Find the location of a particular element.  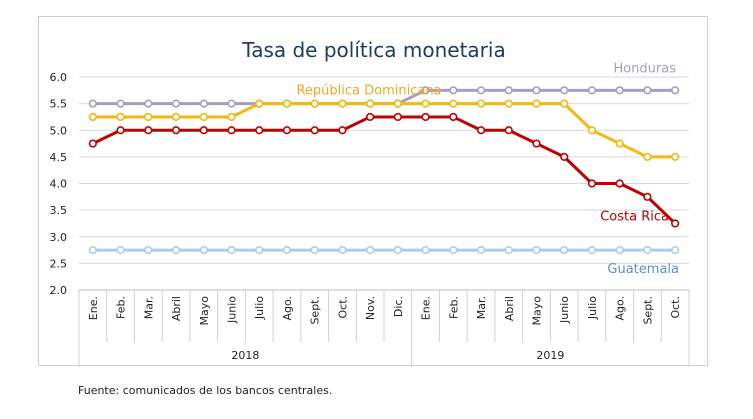

x-tick-label: Julio is located at coordinates (259, 308).